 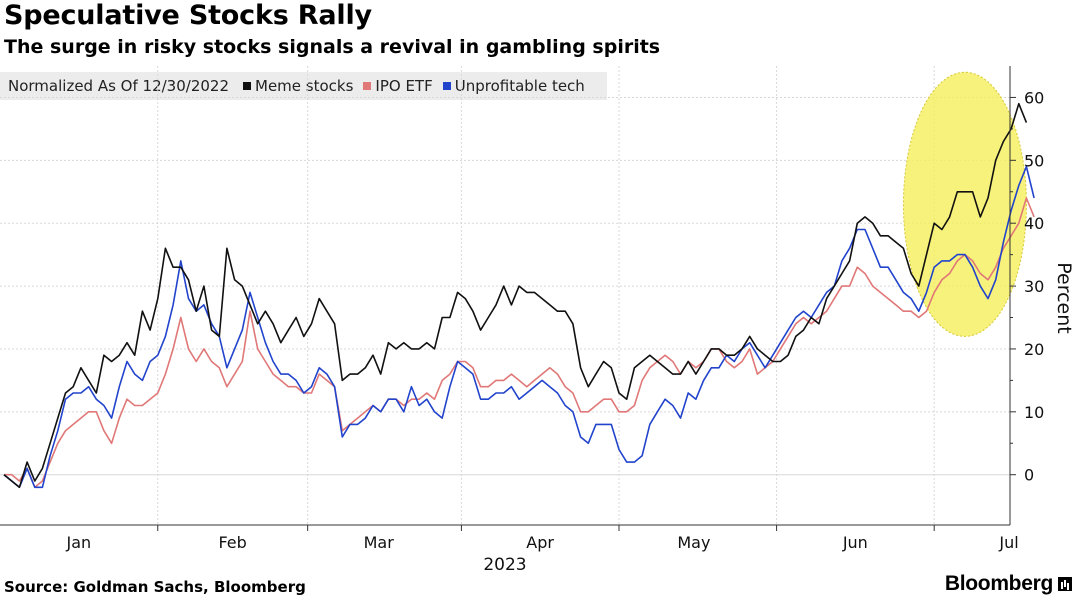 I want to click on legend-swatch-unprofitable-tech, so click(x=446, y=86).